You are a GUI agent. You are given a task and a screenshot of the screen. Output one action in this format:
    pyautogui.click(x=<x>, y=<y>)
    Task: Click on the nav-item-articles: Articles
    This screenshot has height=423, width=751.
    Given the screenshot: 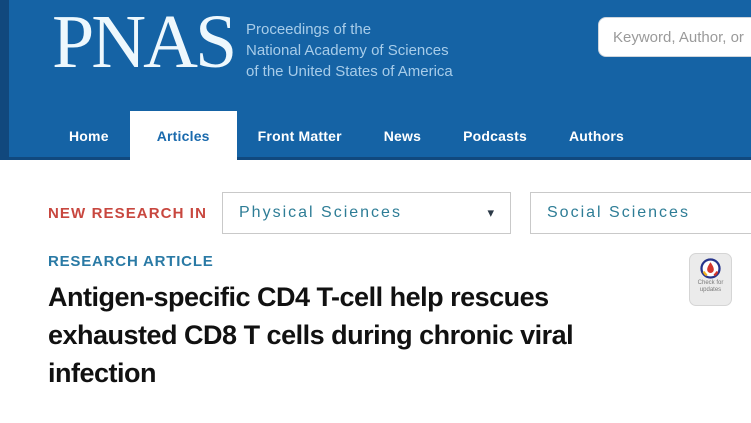 What is the action you would take?
    pyautogui.click(x=183, y=140)
    